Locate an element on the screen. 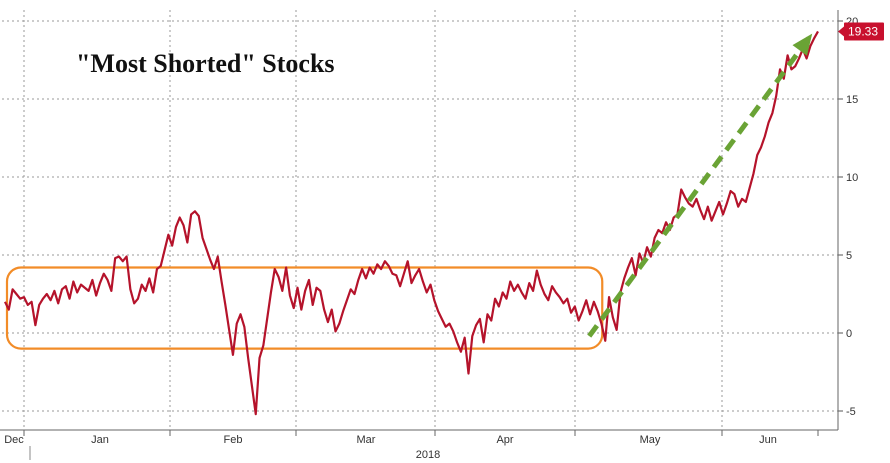 Image resolution: width=890 pixels, height=463 pixels. x-tick-label: Apr is located at coordinates (504, 440).